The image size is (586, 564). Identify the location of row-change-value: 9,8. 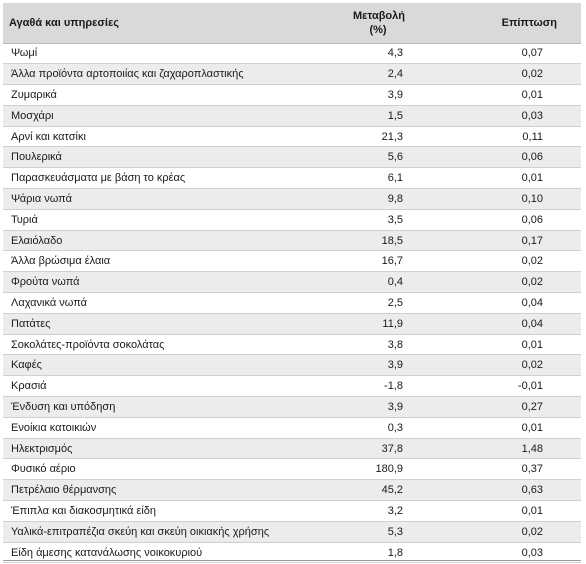
(357, 199).